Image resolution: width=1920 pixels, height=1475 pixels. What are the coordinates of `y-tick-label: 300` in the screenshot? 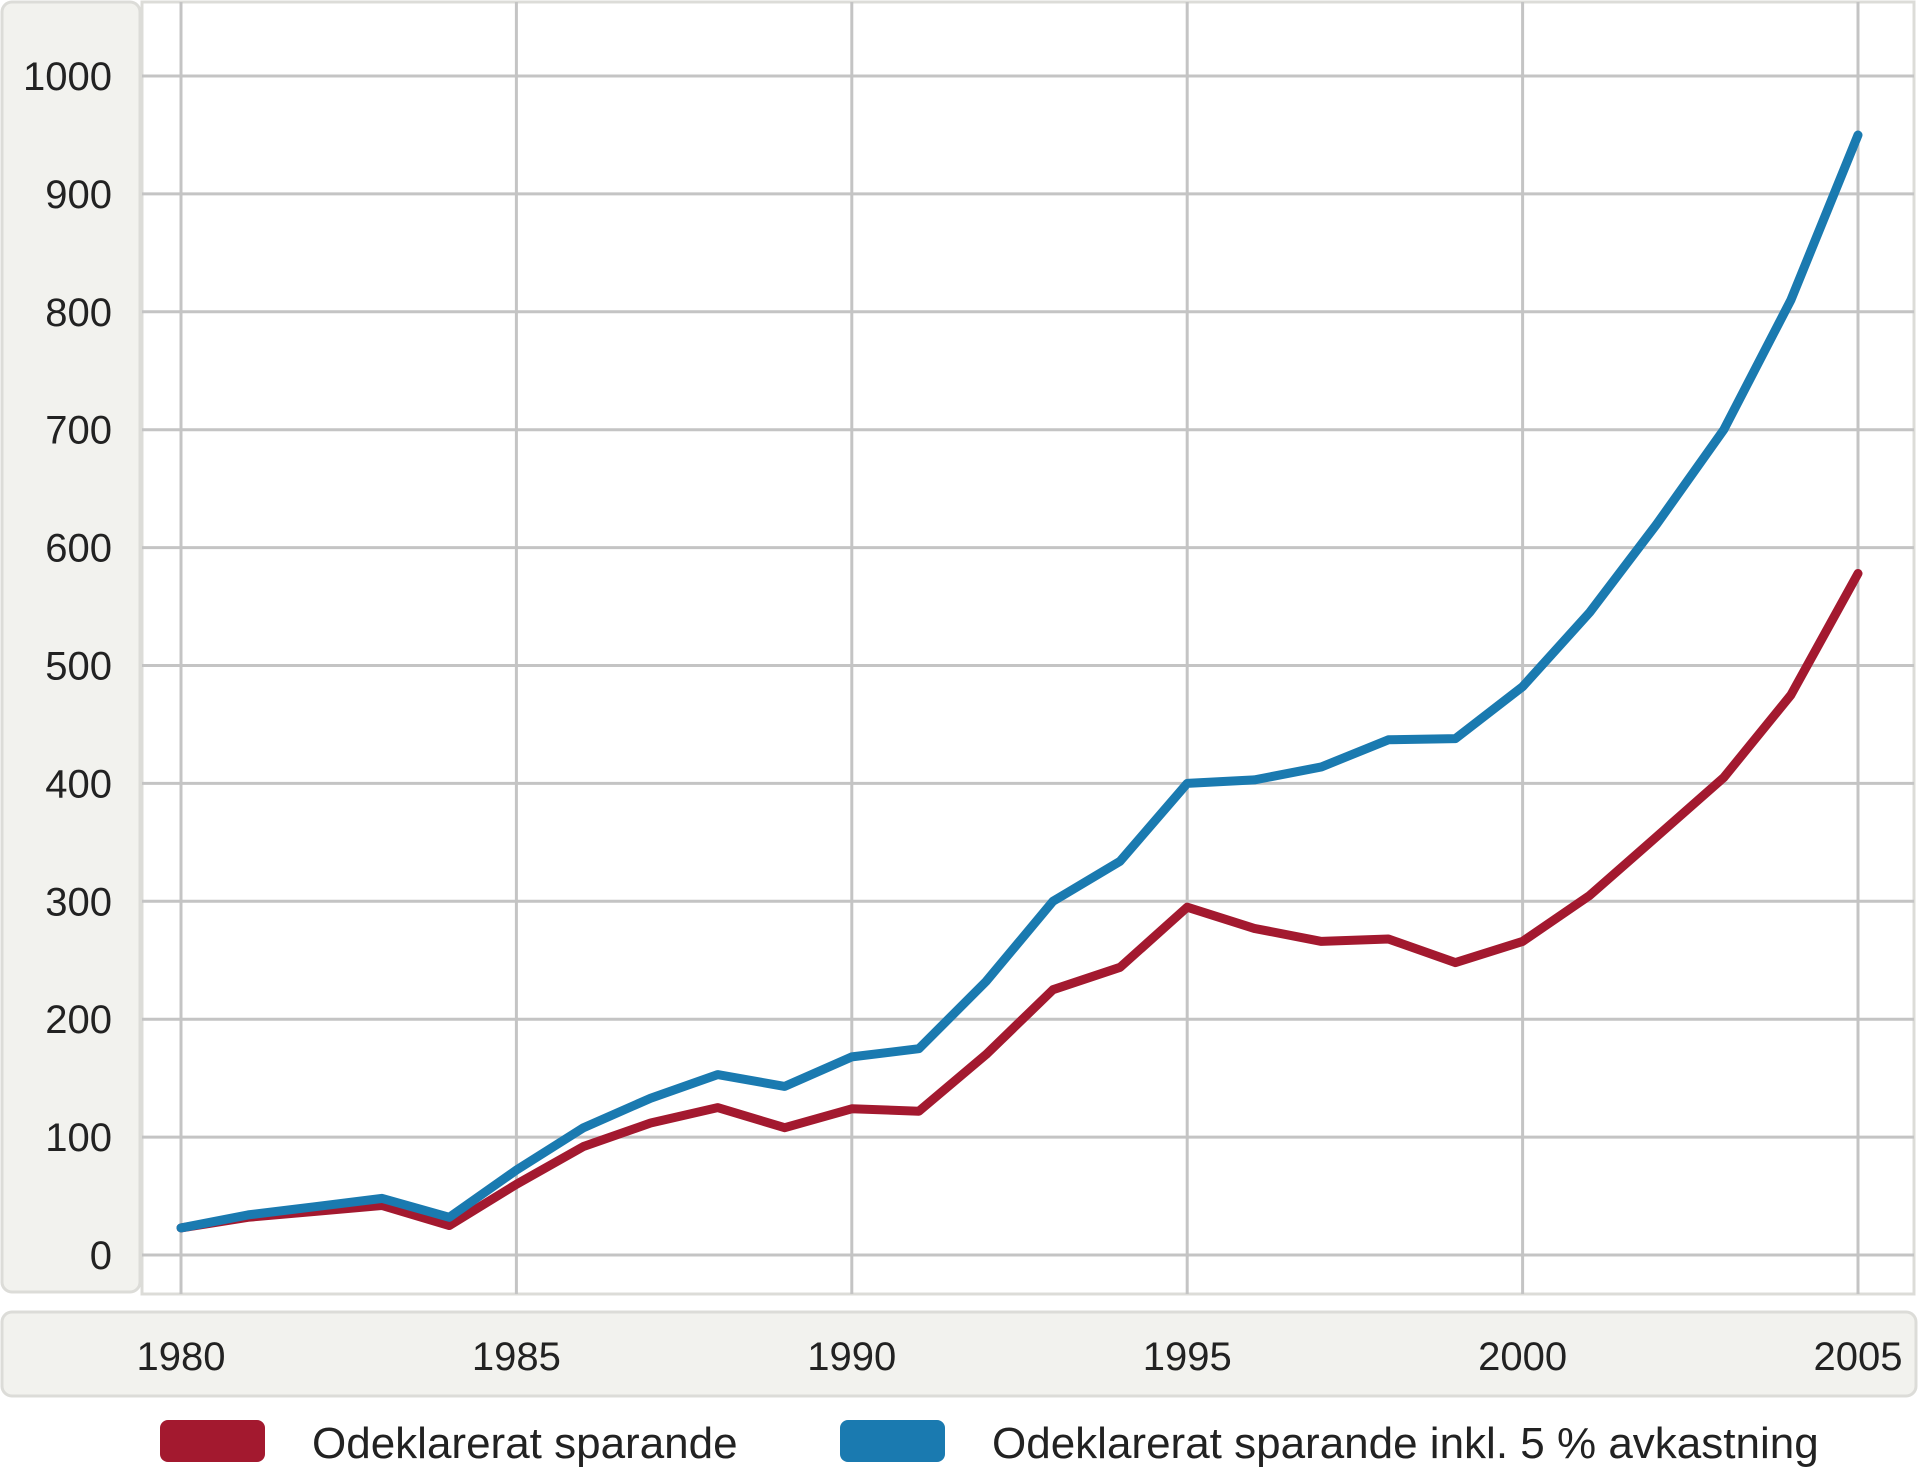 It's located at (78, 902).